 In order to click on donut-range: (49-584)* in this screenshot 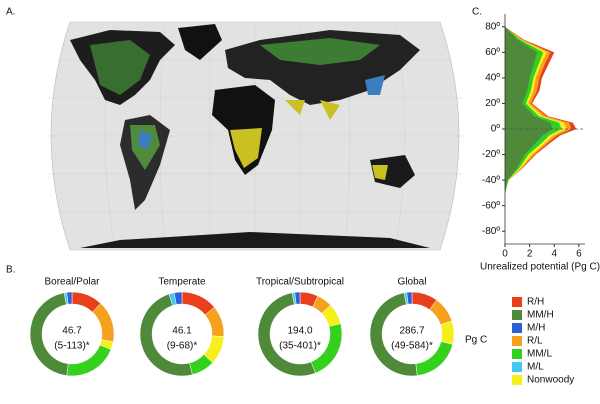, I will do `click(412, 346)`.